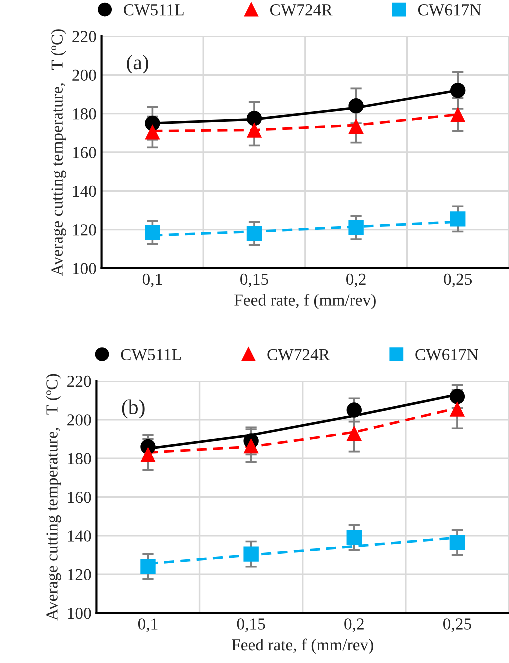 The height and width of the screenshot is (663, 509). I want to click on annotation: (a), so click(137, 64).